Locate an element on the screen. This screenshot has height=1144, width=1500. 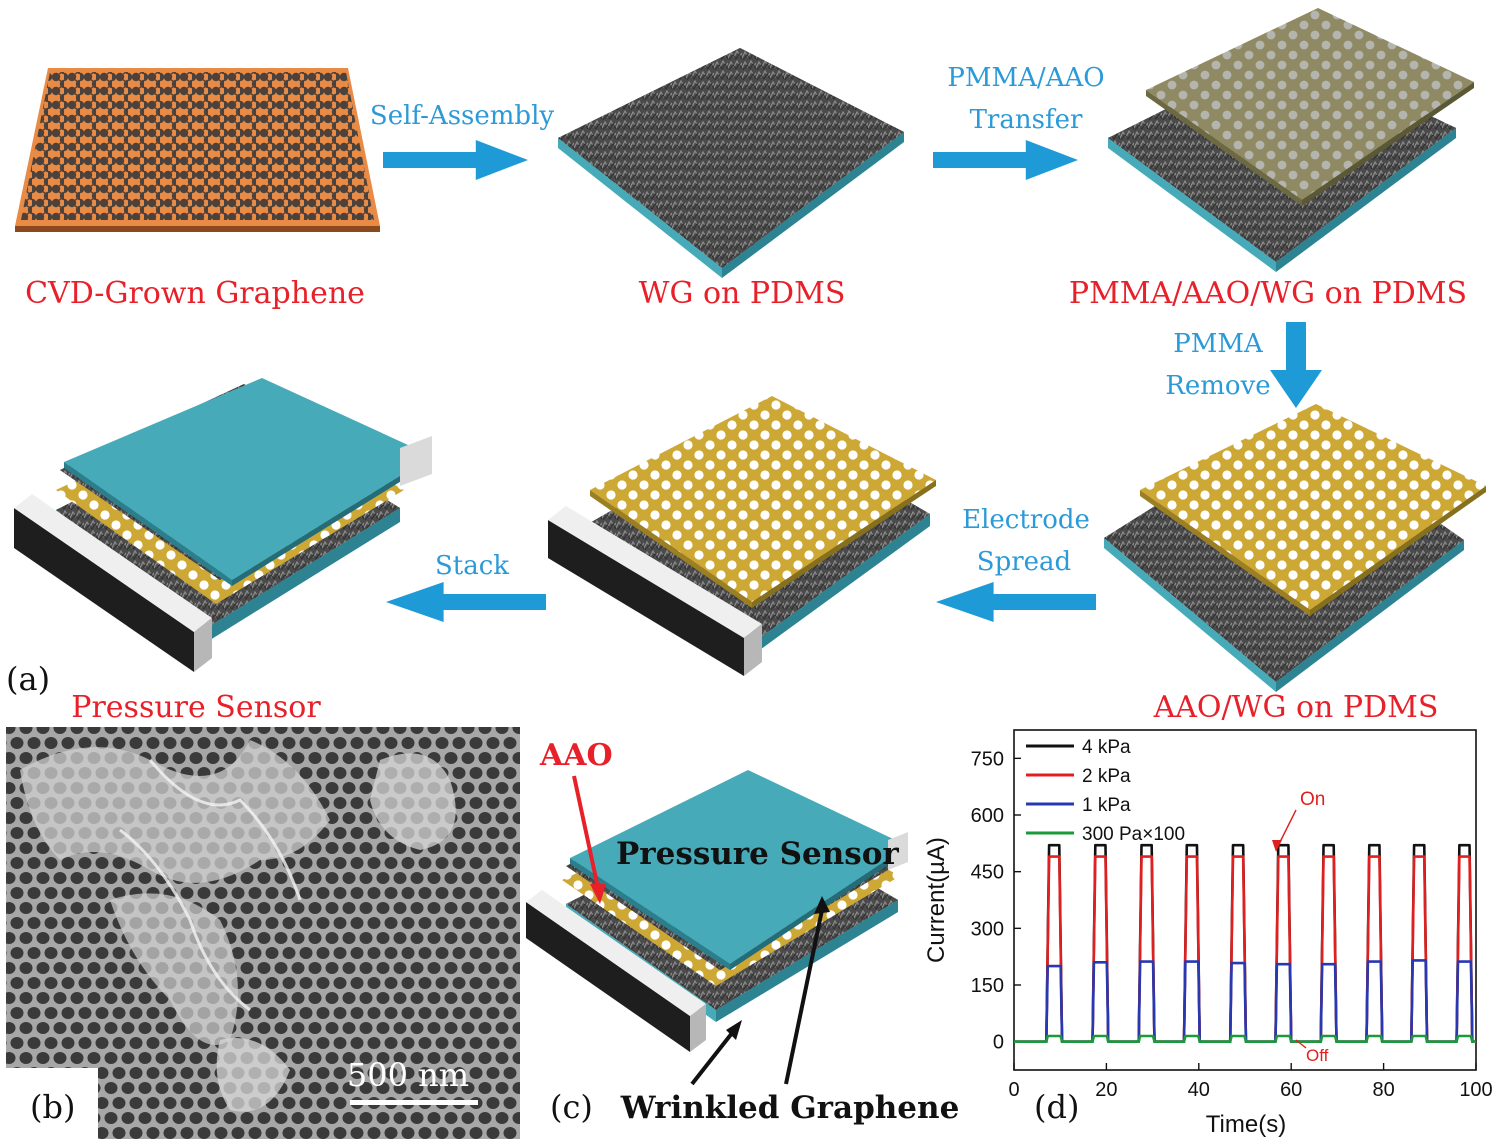
arrow-self-assembly is located at coordinates (455, 160).